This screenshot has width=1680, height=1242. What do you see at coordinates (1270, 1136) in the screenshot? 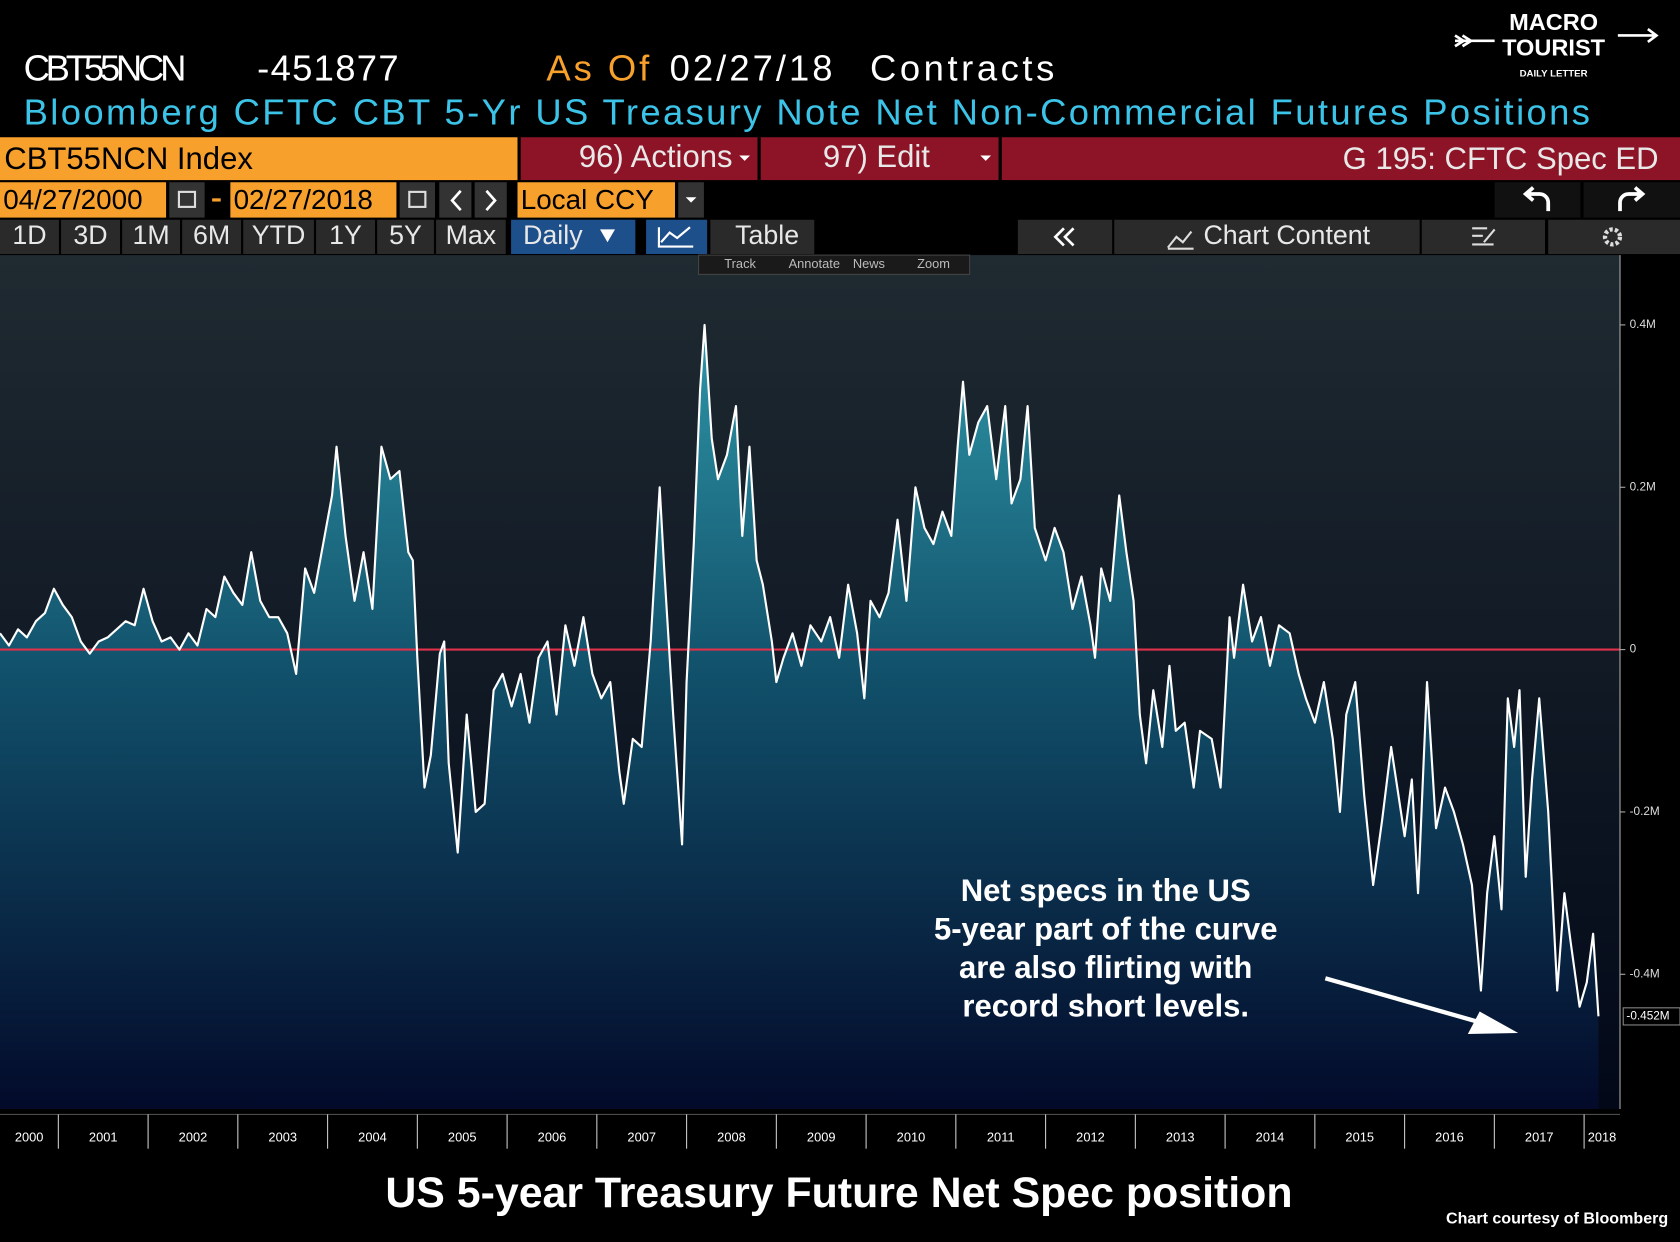
I see `x-tick-label: 2014` at bounding box center [1270, 1136].